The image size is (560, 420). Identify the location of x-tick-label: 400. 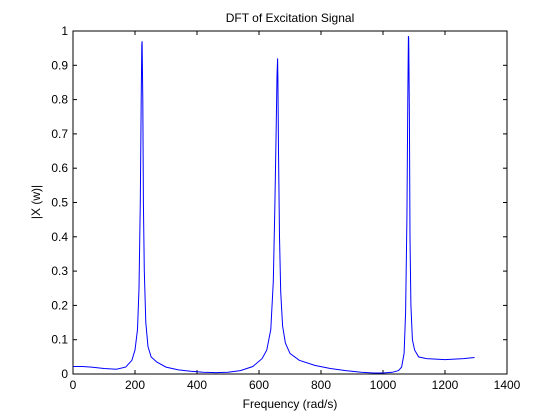
(197, 385).